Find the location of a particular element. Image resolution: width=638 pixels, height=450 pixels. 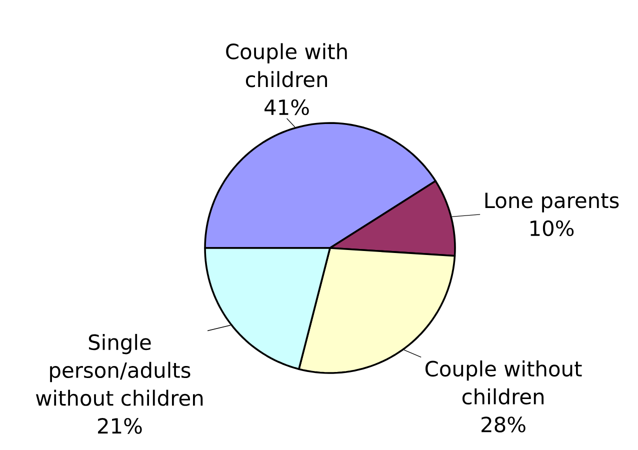

slice-label: Single person/adults without children is located at coordinates (119, 370).